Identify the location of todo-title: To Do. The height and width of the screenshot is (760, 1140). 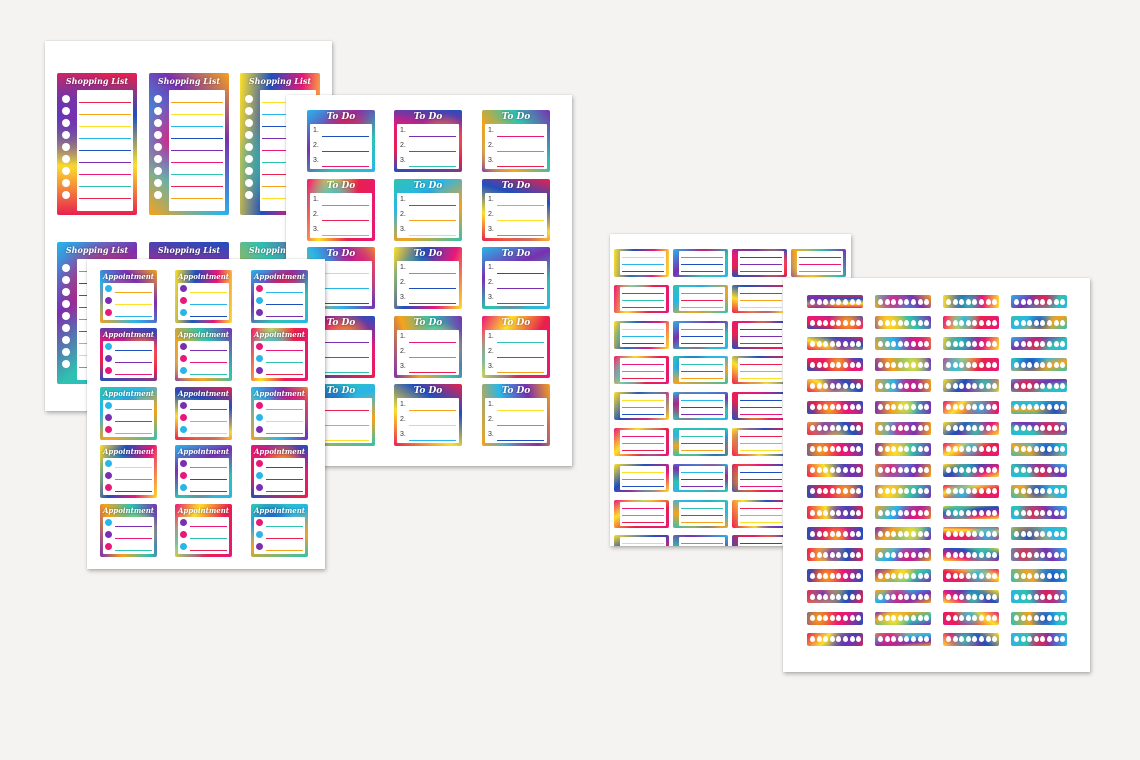
(428, 117).